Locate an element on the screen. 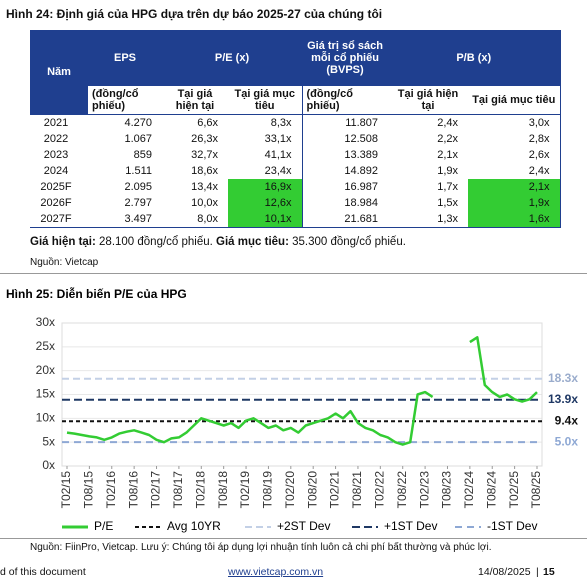 The width and height of the screenshot is (587, 581). table-cell: 3,0x is located at coordinates (539, 123).